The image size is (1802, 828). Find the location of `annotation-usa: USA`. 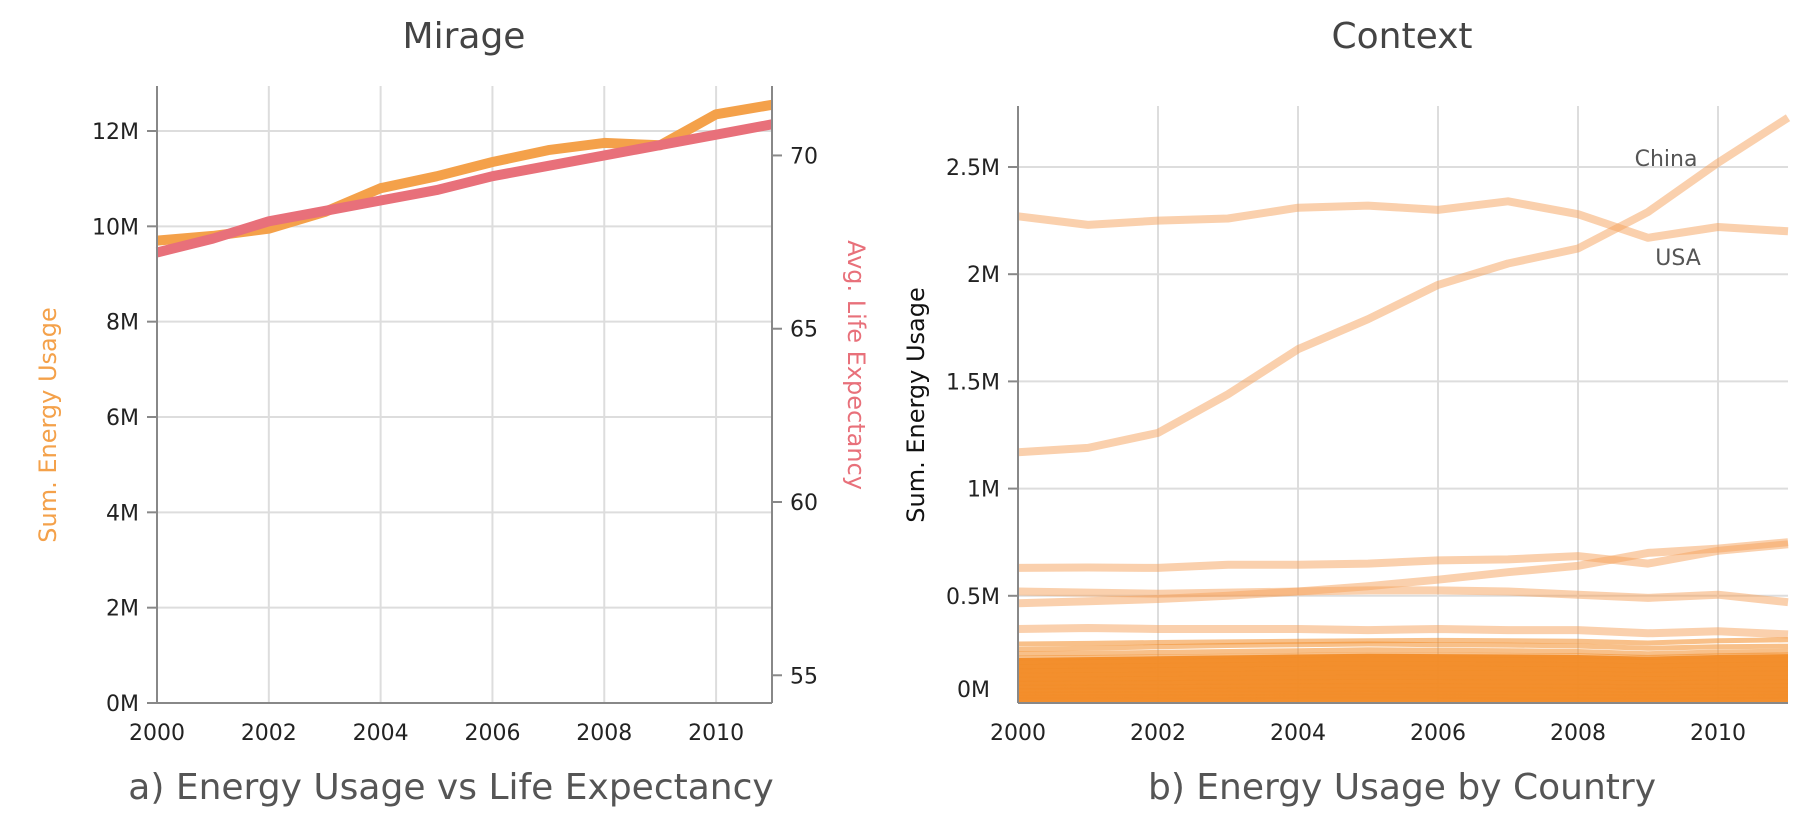

annotation-usa: USA is located at coordinates (1678, 258).